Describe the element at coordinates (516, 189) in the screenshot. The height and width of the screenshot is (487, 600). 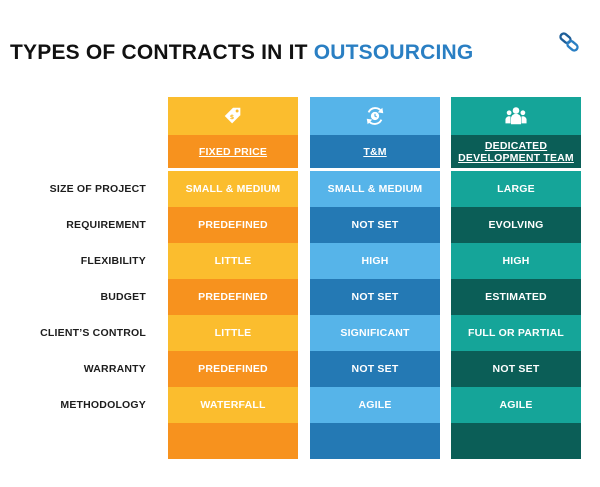
I see `ddt-cell-row-1: LARGE` at that location.